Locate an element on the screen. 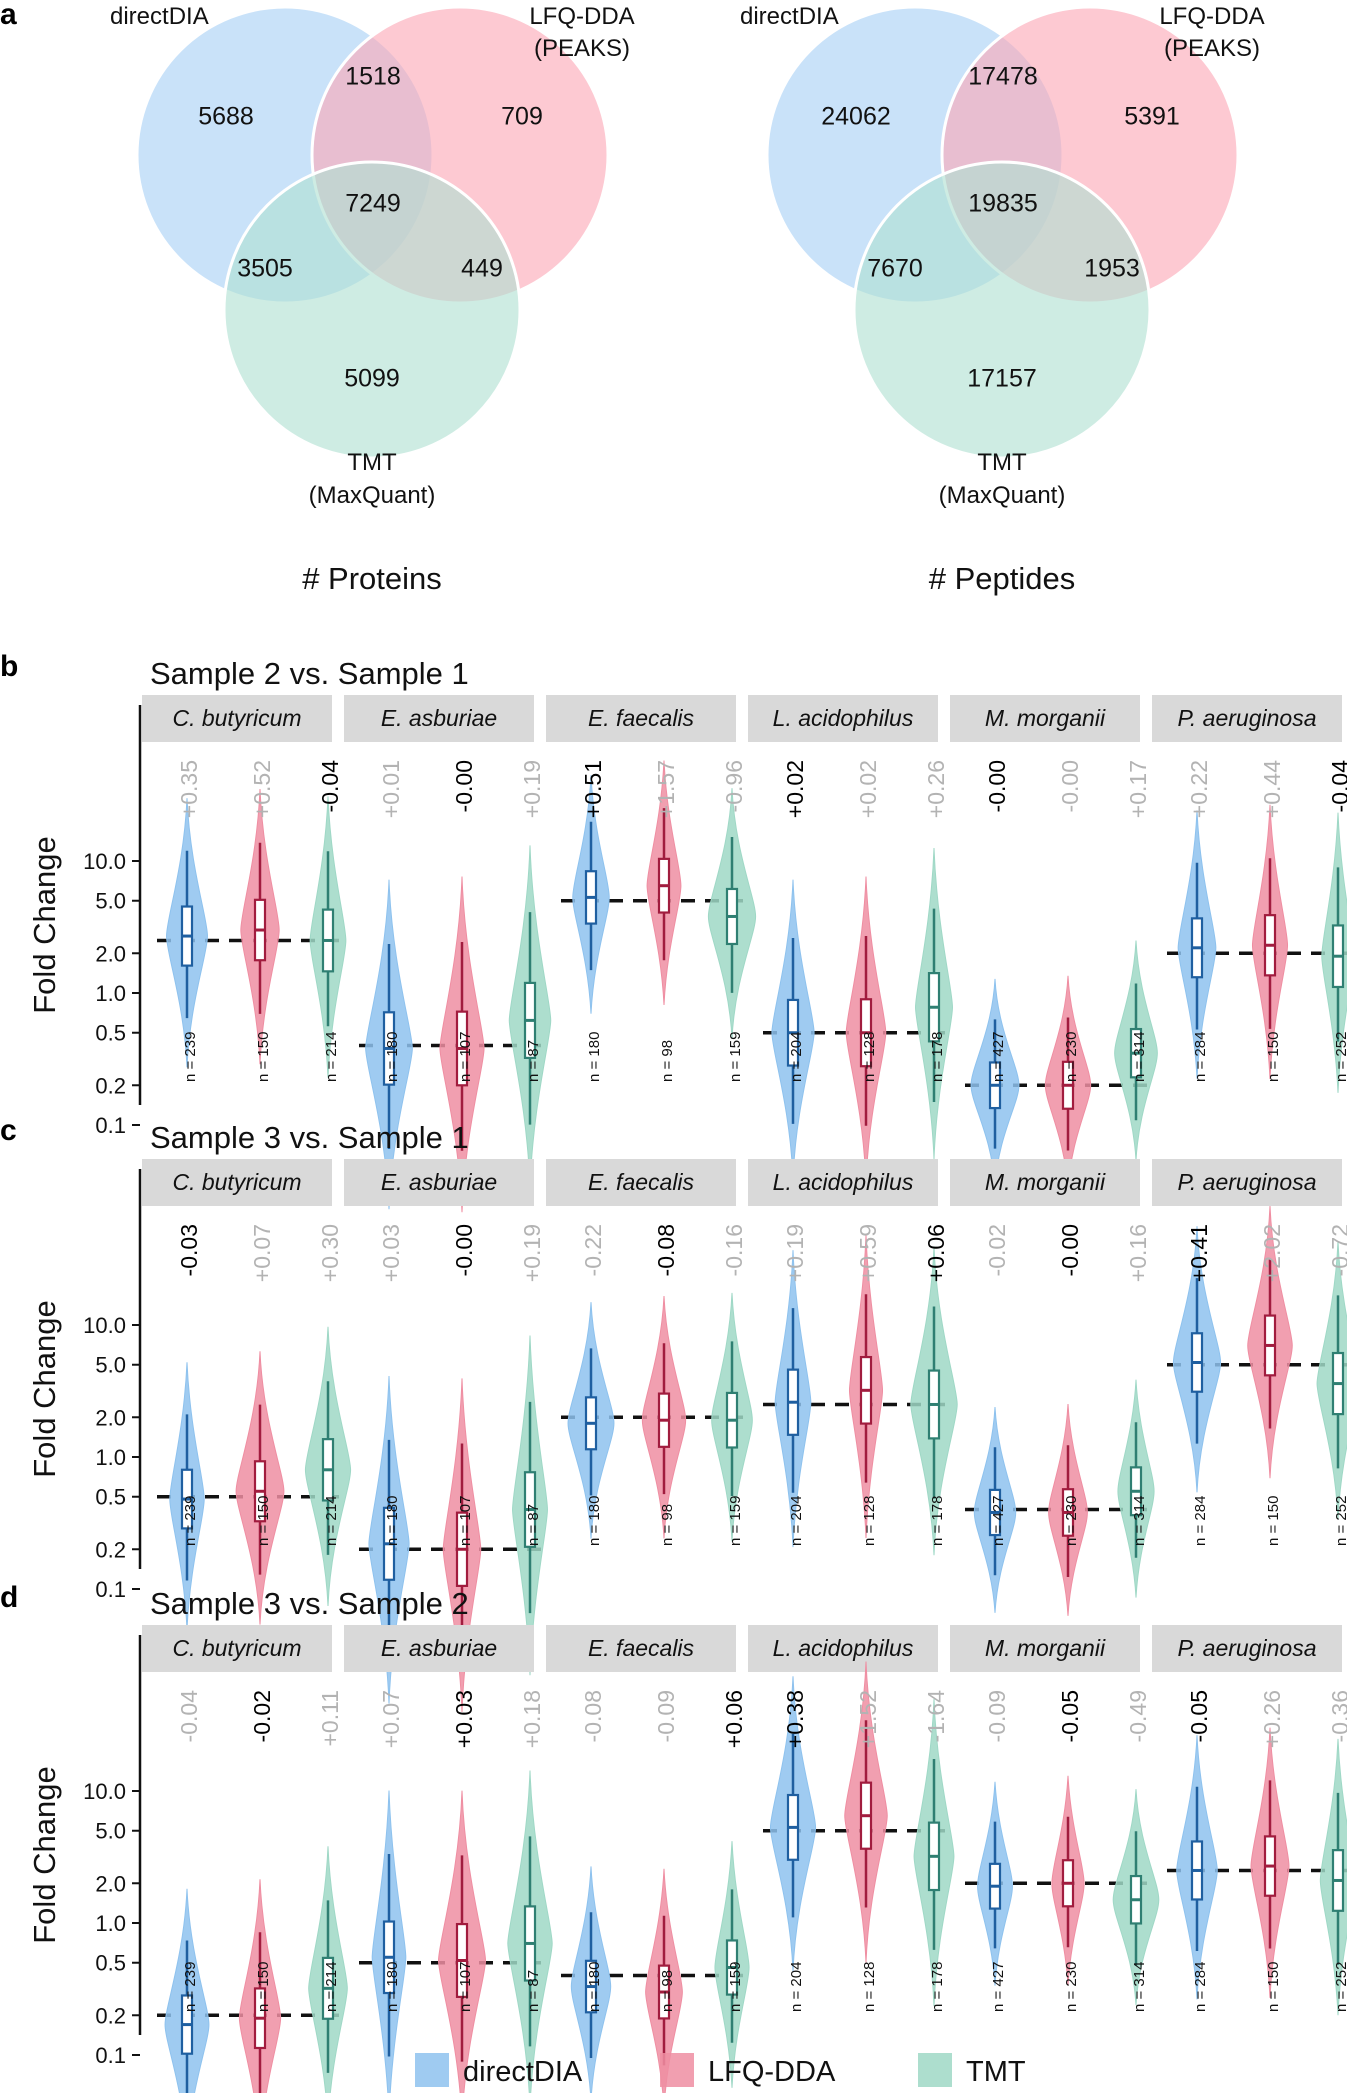  venn-label-lfq-line2: (PEAKS) is located at coordinates (1212, 48).